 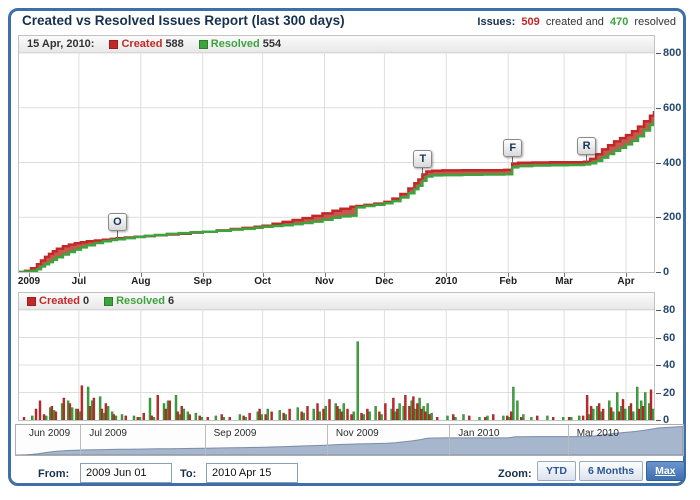 I want to click on x-axis-label: Apr, so click(x=626, y=281).